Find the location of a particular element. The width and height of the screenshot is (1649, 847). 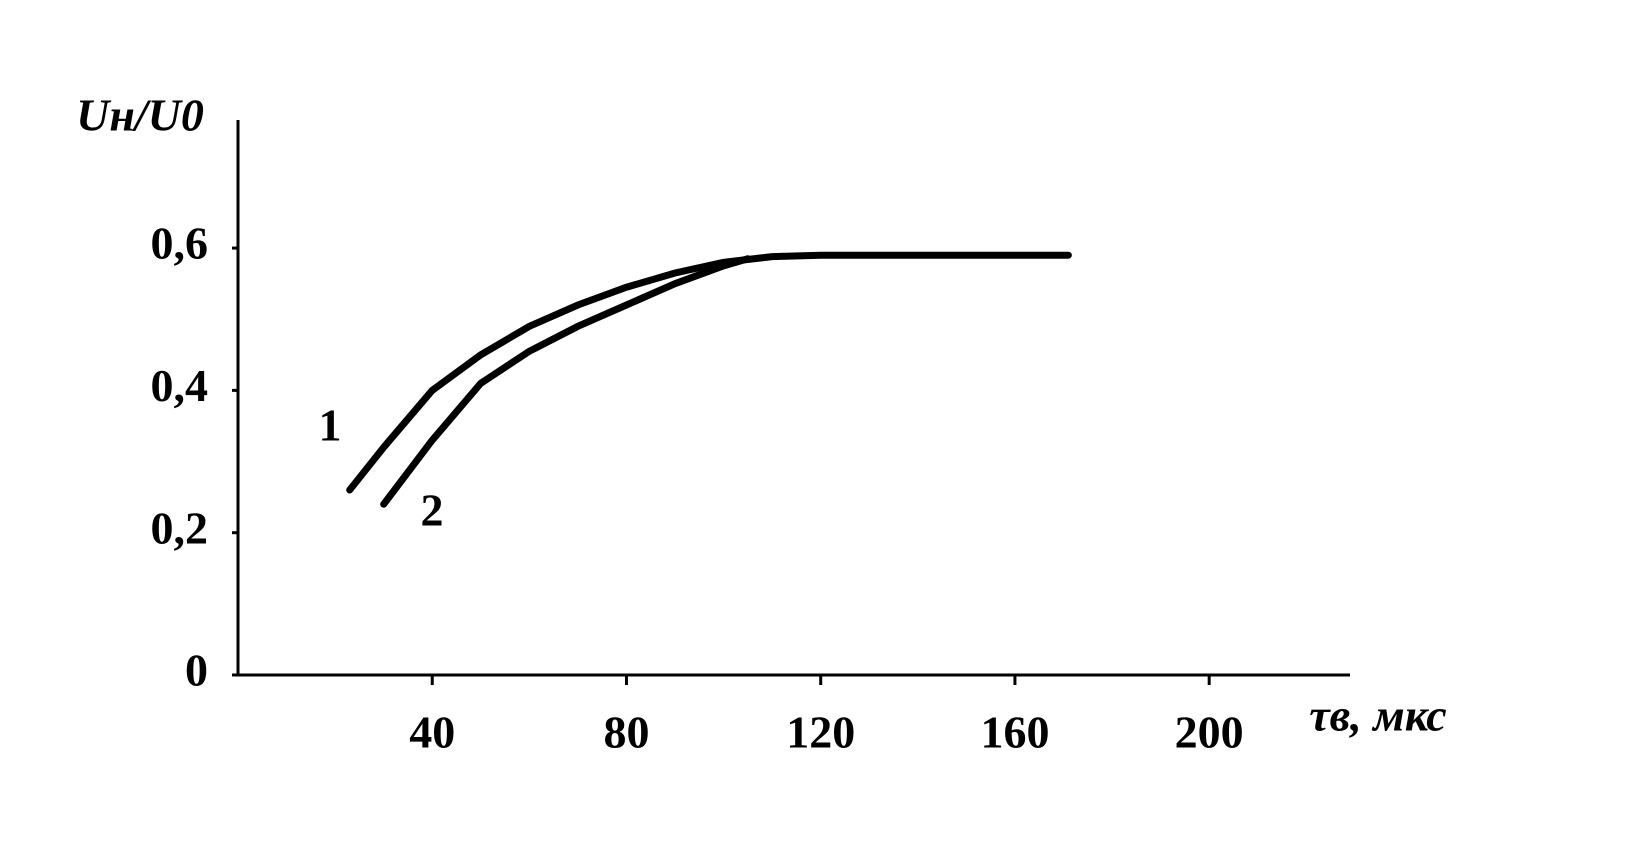

x-tick-label: 200 is located at coordinates (1209, 732).